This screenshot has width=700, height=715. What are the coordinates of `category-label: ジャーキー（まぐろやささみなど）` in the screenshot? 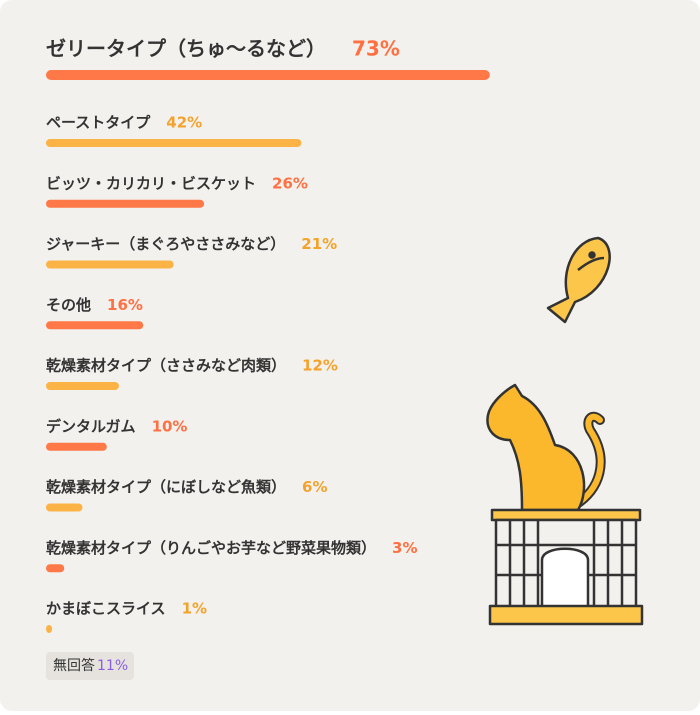 It's located at (165, 244).